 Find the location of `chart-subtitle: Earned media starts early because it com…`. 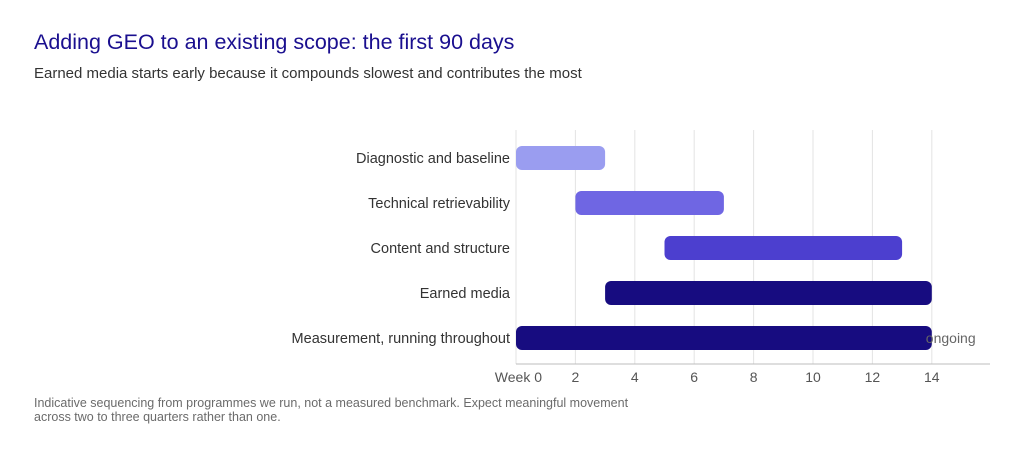

chart-subtitle: Earned media starts early because it com… is located at coordinates (308, 73).